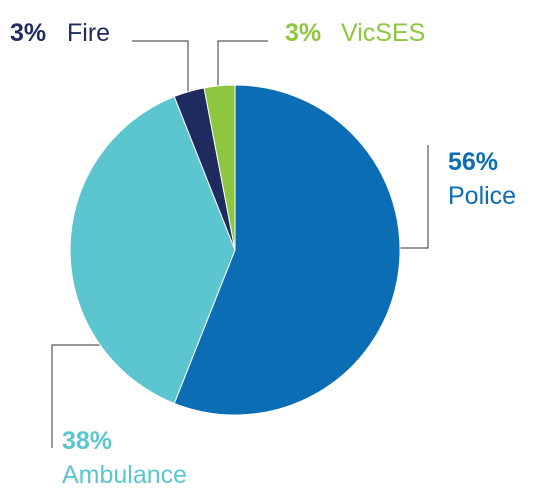  What do you see at coordinates (219, 167) in the screenshot?
I see `pie-slice` at bounding box center [219, 167].